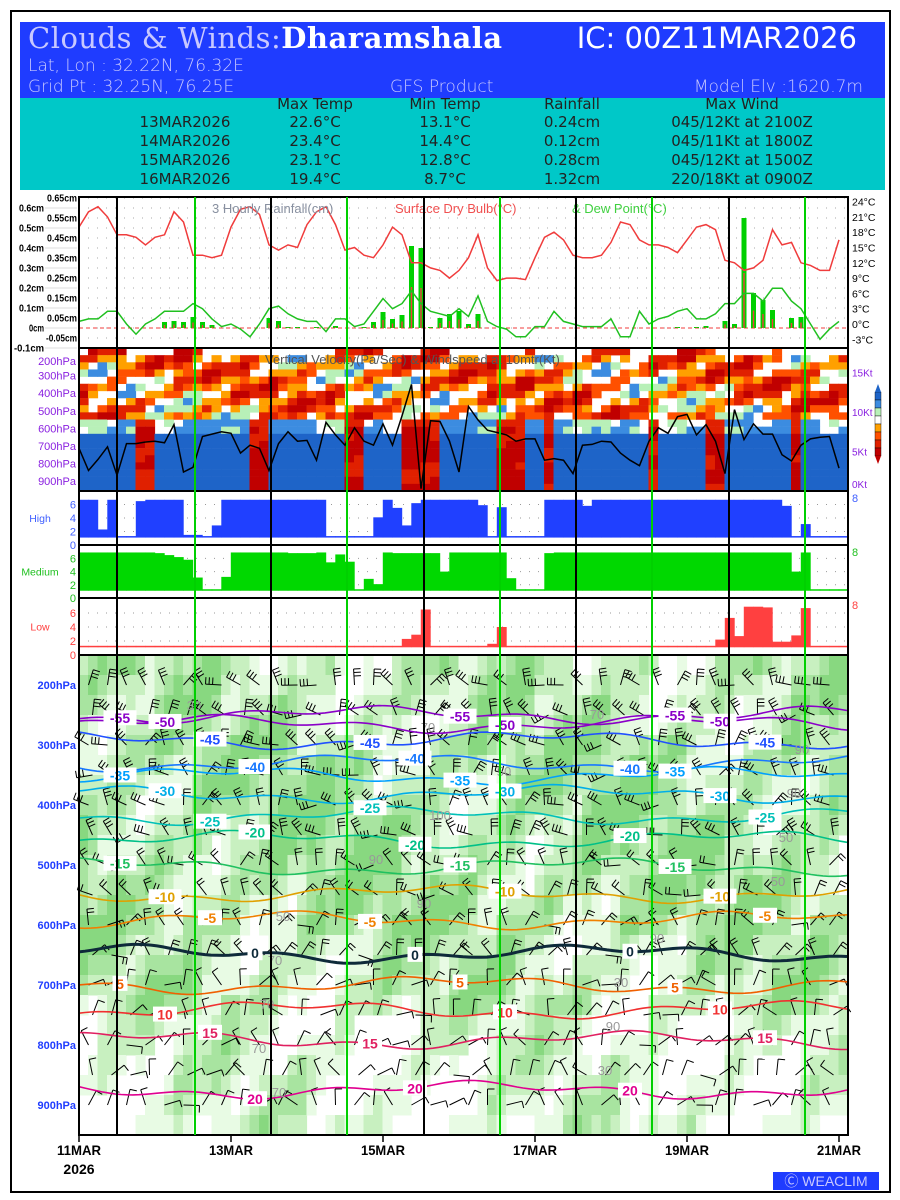 The image size is (900, 1200). Describe the element at coordinates (131, 87) in the screenshot. I see `grid-point: Grid Pt : 32.25N, 76.25E` at that location.